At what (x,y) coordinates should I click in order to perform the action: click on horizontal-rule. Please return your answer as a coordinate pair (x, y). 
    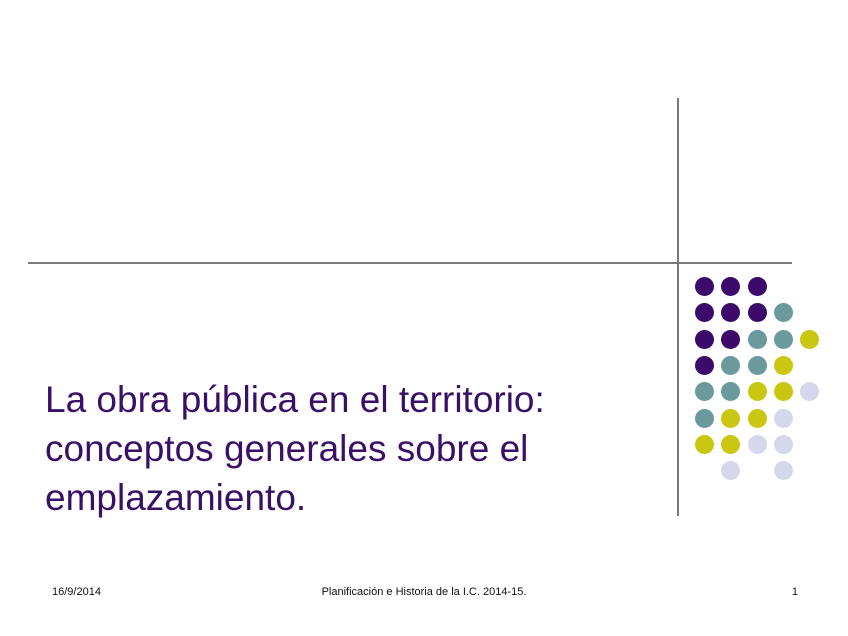
    Looking at the image, I should click on (410, 263).